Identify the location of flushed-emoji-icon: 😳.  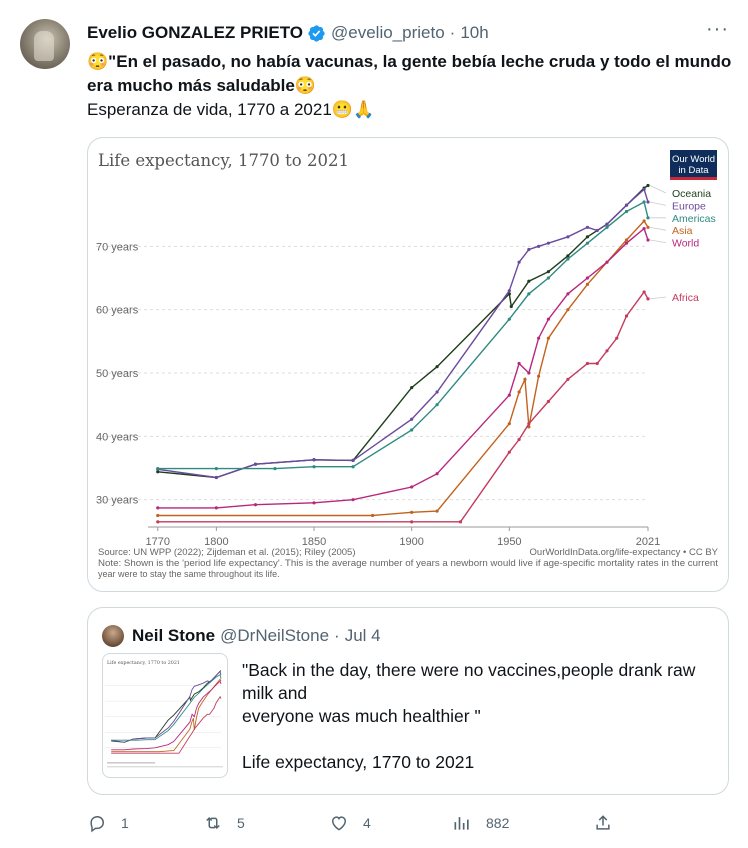
(98, 61).